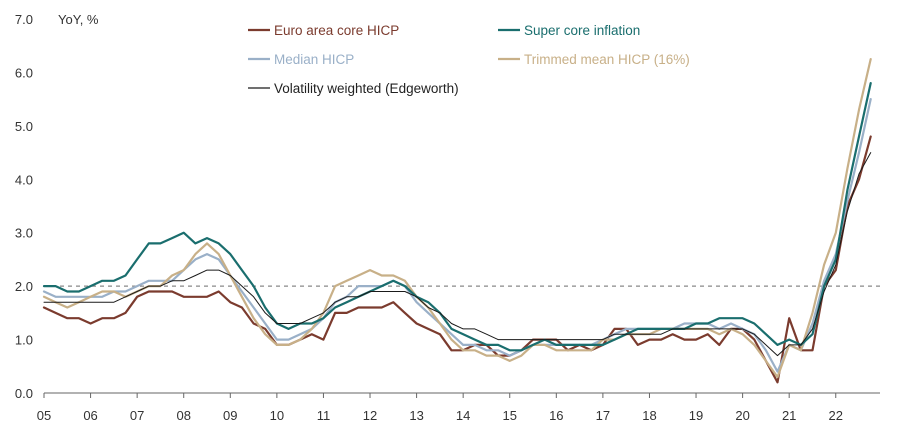 This screenshot has width=902, height=434. I want to click on y-axis-label: YoY, %, so click(78, 19).